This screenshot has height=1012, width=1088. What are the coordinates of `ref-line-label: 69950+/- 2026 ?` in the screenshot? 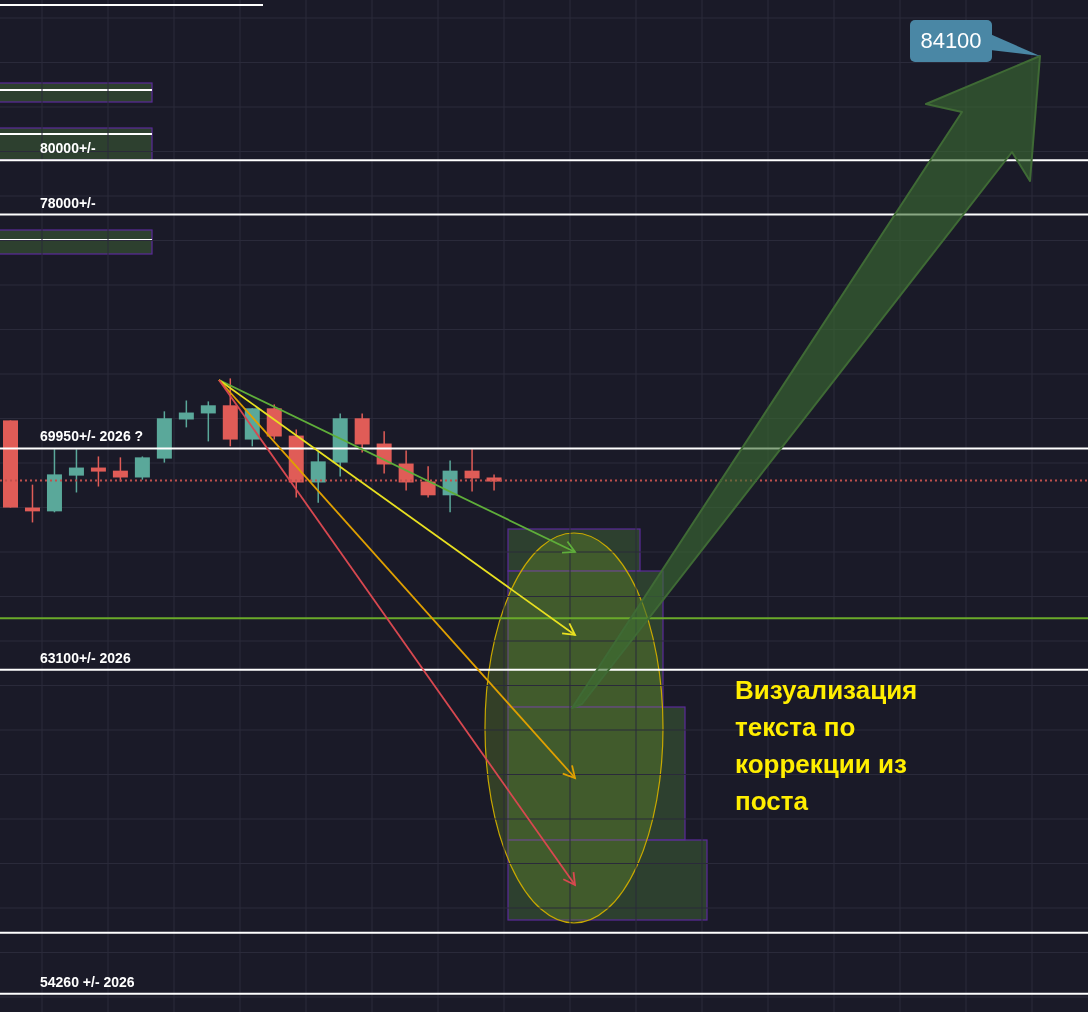 It's located at (92, 436).